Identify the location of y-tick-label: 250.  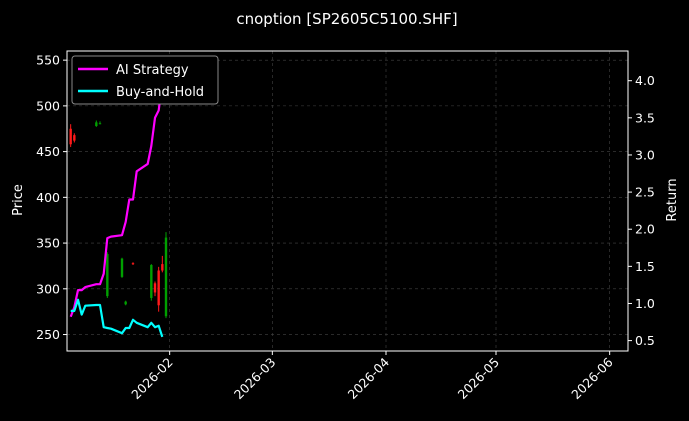
(48, 334).